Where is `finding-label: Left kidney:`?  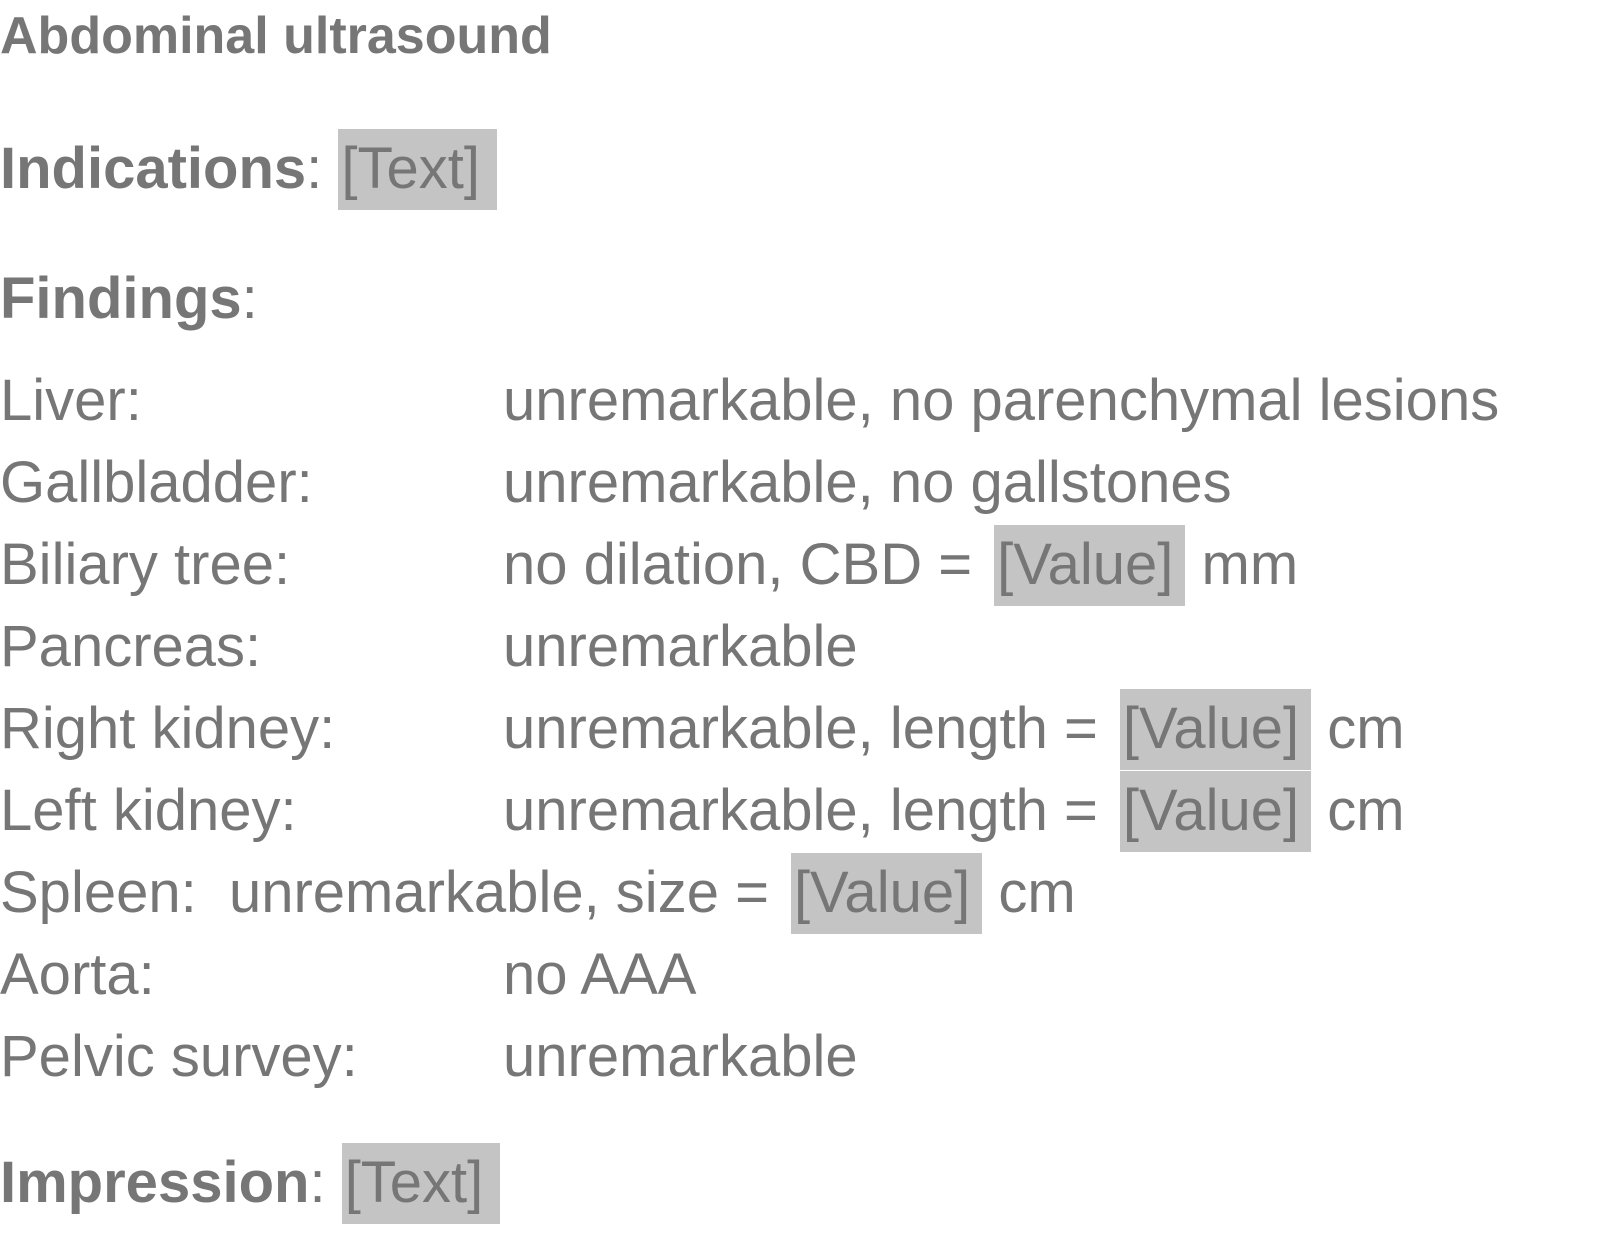
finding-label: Left kidney: is located at coordinates (148, 810).